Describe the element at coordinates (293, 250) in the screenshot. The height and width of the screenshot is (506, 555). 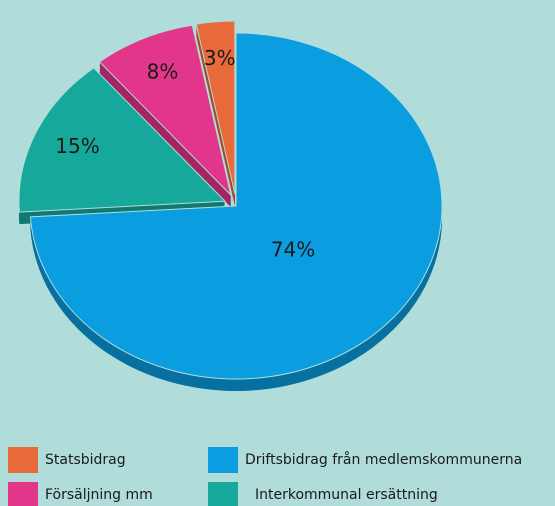
I see `data-label: 74%` at that location.